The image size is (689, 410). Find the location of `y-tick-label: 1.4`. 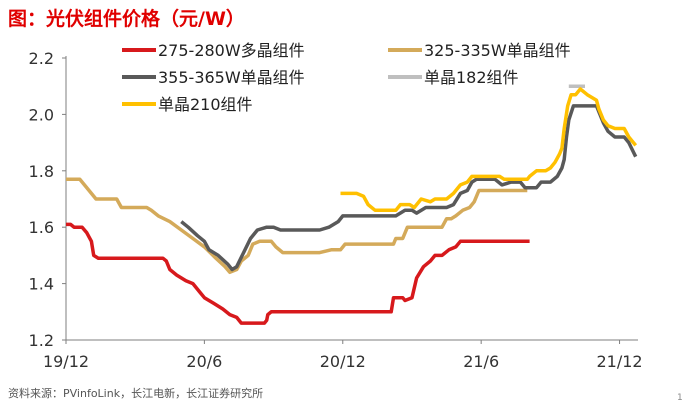

y-tick-label: 1.4 is located at coordinates (41, 284).